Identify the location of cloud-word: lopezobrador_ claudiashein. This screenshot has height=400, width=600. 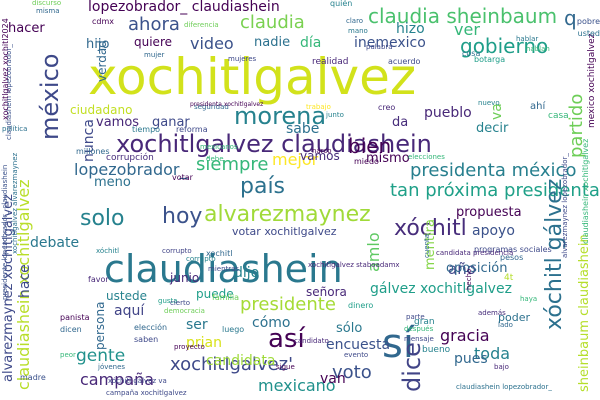
(184, 7).